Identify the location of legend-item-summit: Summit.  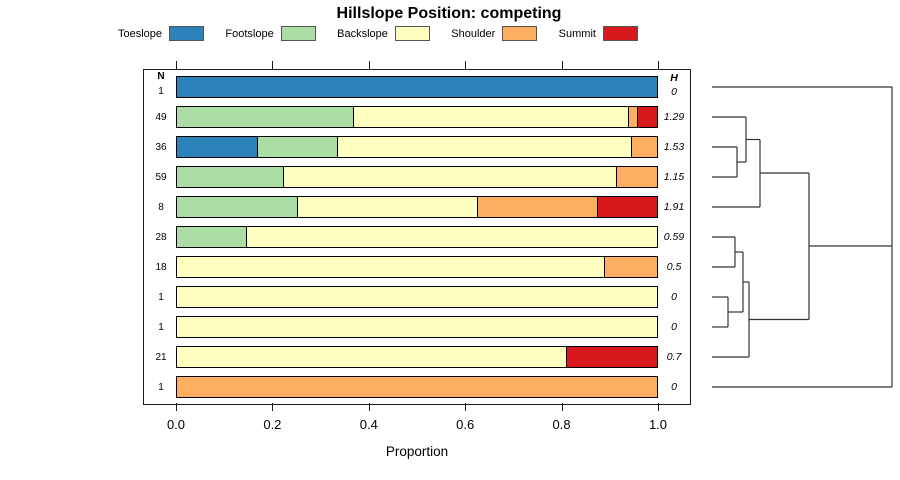
(598, 33).